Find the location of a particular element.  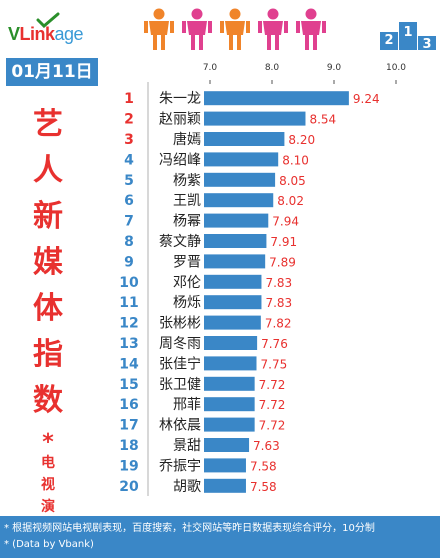

rank-number: 7 is located at coordinates (129, 222).